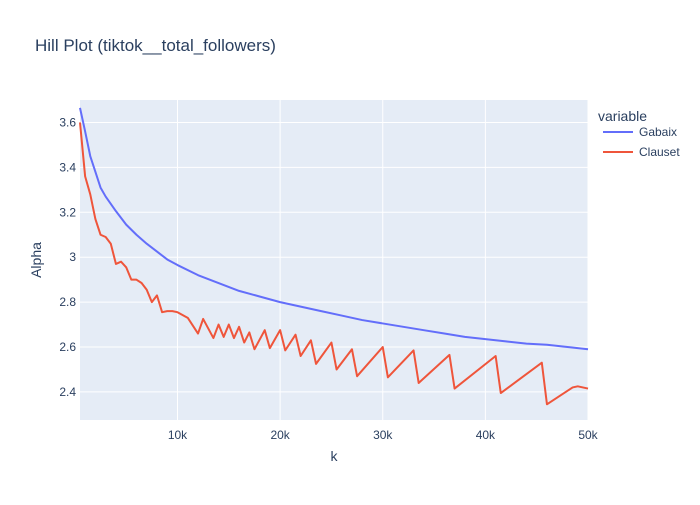 The width and height of the screenshot is (700, 505). What do you see at coordinates (178, 435) in the screenshot?
I see `x-tick-label: 10k` at bounding box center [178, 435].